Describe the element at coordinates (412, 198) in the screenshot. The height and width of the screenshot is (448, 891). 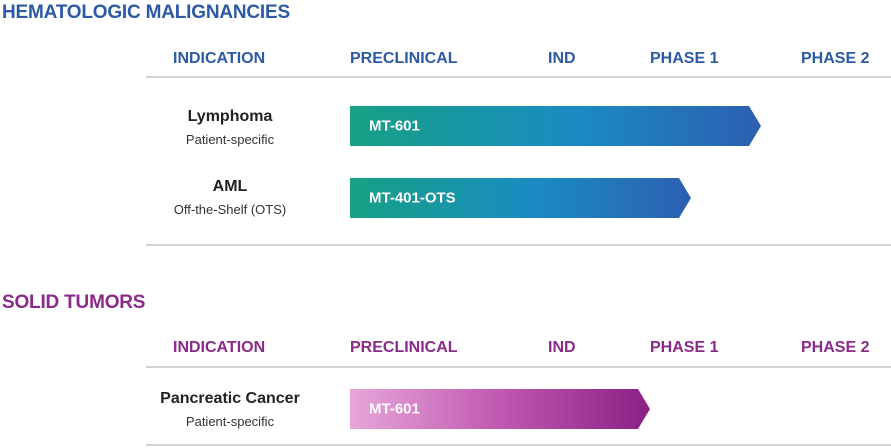
I see `program-label: MT-401-OTS` at that location.